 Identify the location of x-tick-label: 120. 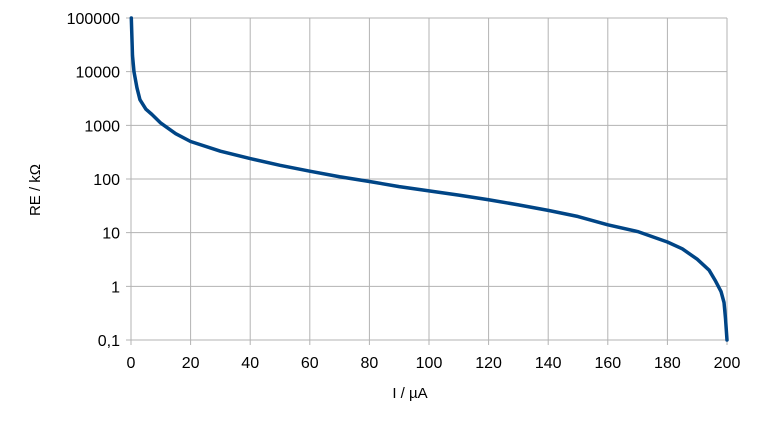
(488, 363).